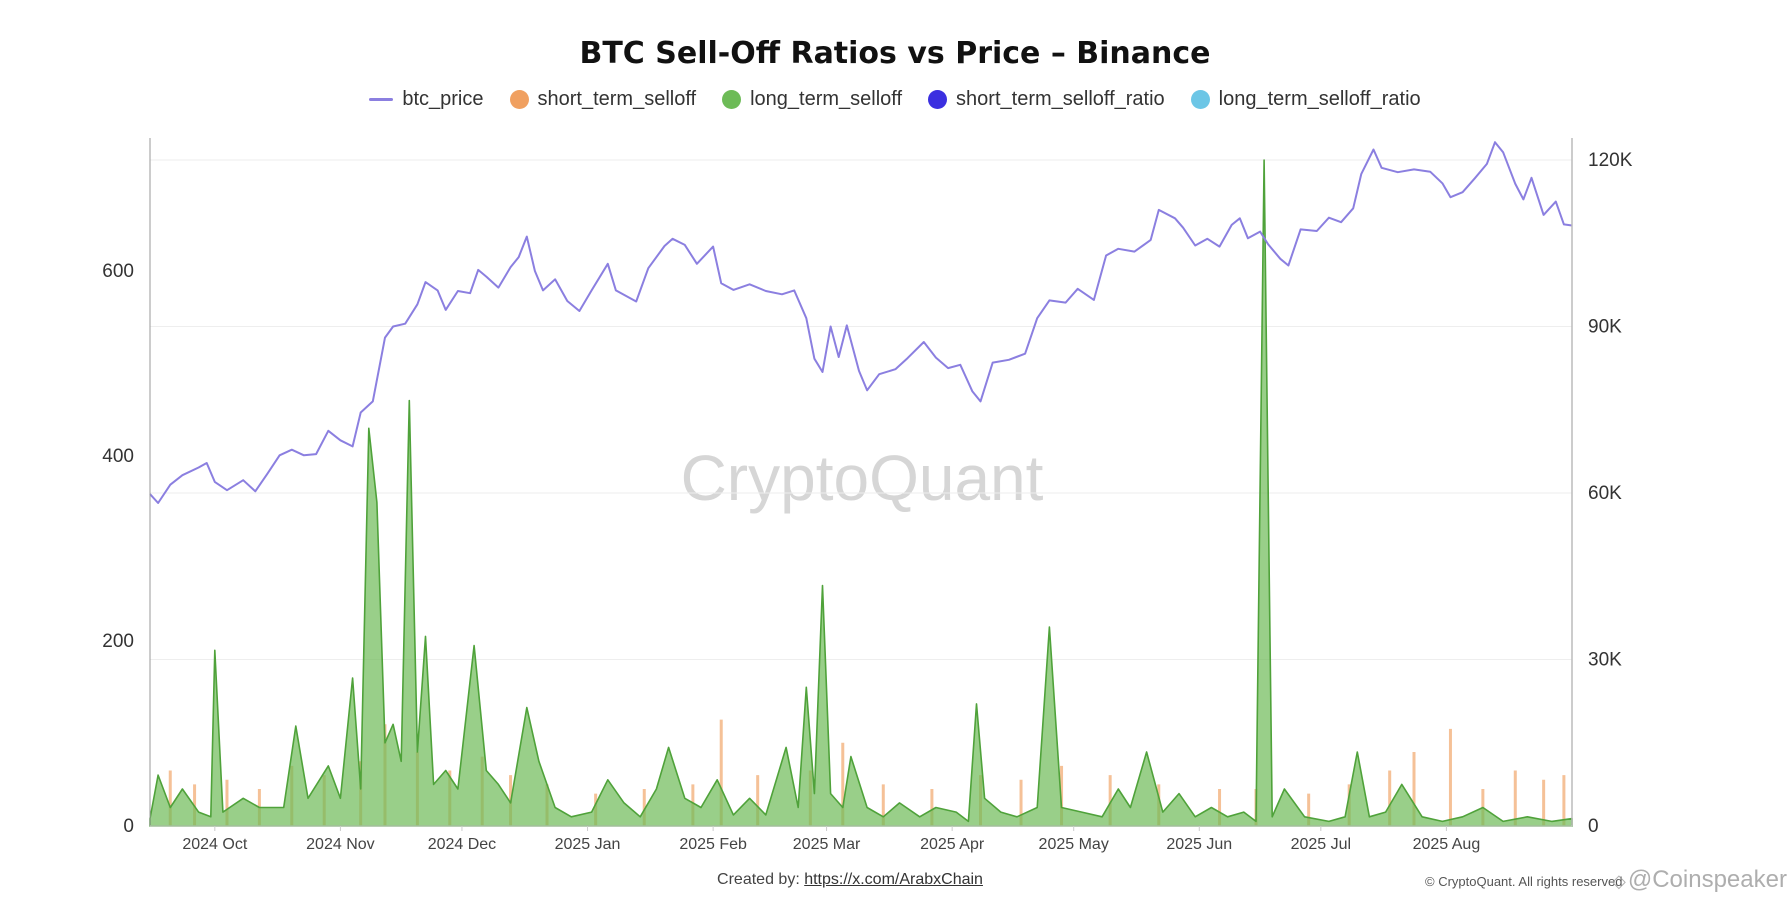  What do you see at coordinates (118, 549) in the screenshot?
I see `y-axis-left-ticks: 0 200 400 600` at bounding box center [118, 549].